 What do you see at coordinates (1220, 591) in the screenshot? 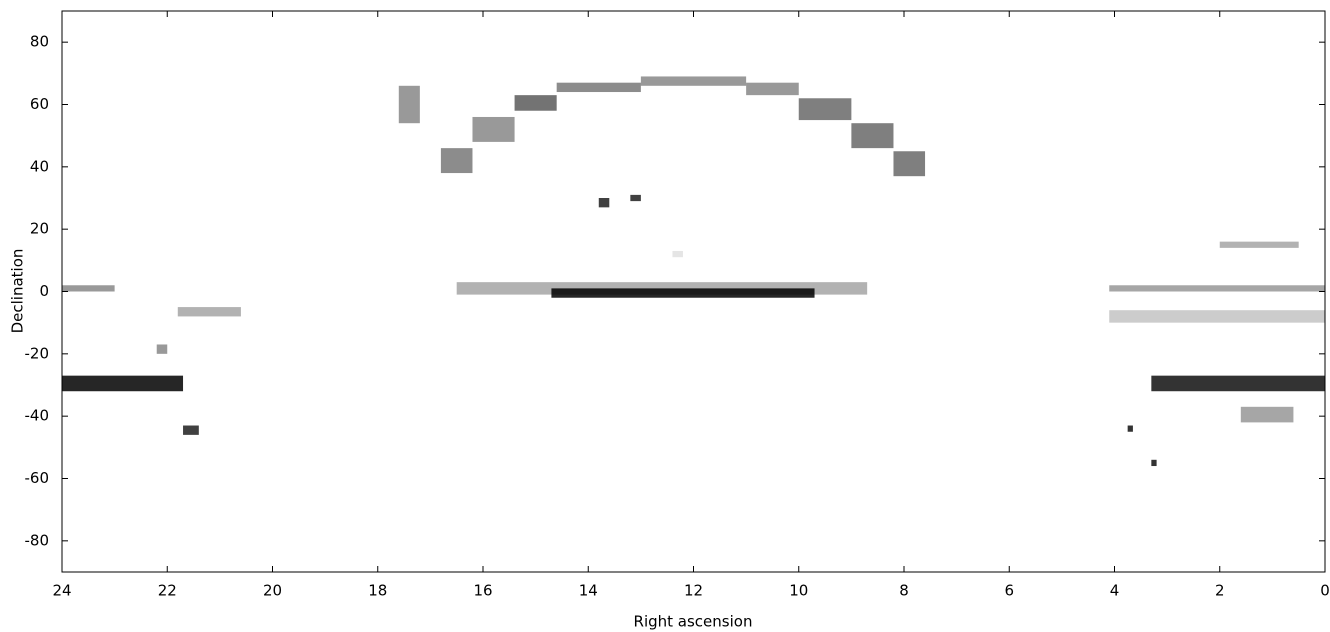
I see `x-tick-label: 2` at bounding box center [1220, 591].